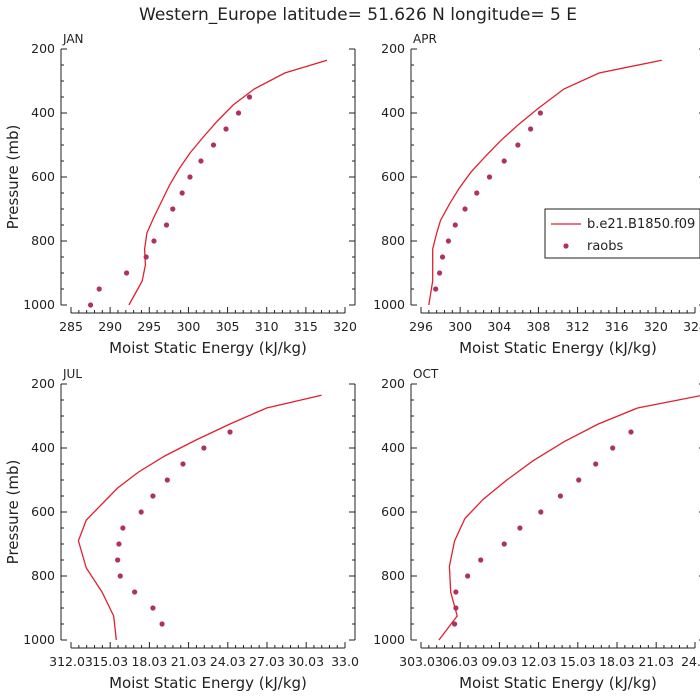 This screenshot has width=700, height=700. Describe the element at coordinates (306, 661) in the screenshot. I see `x-tick-label: 30.03` at that location.